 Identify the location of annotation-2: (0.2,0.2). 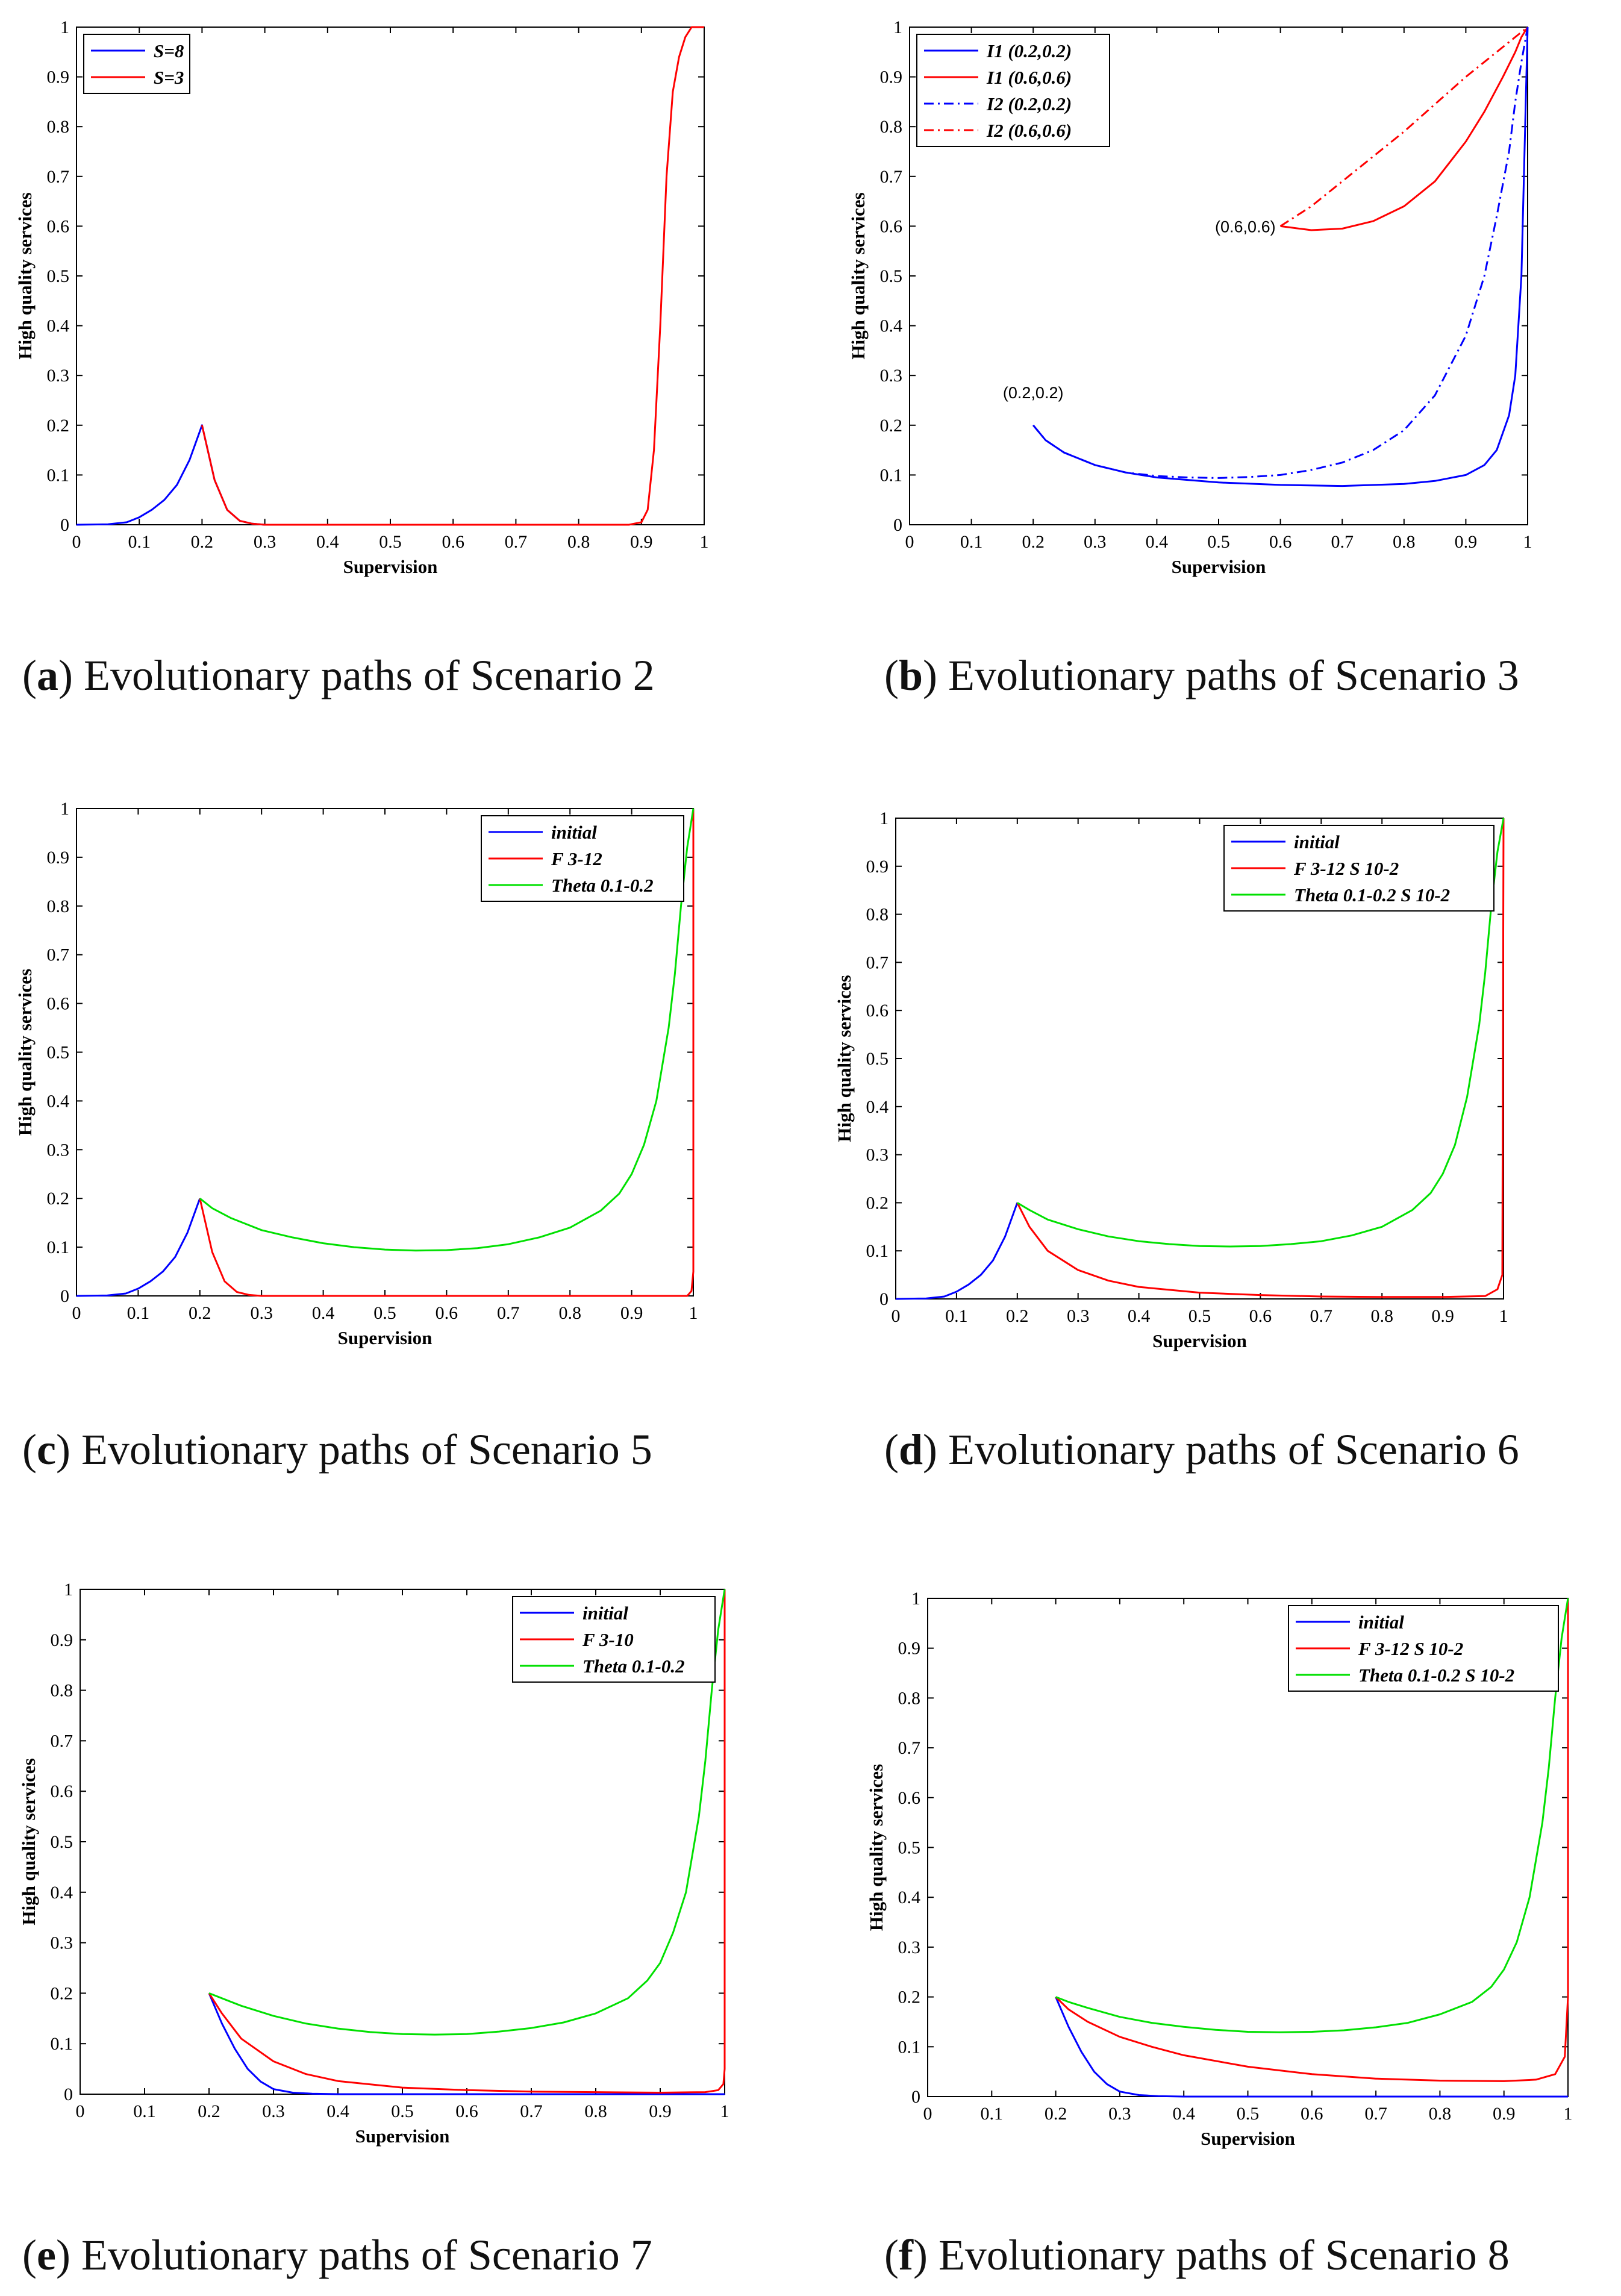
(1033, 393).